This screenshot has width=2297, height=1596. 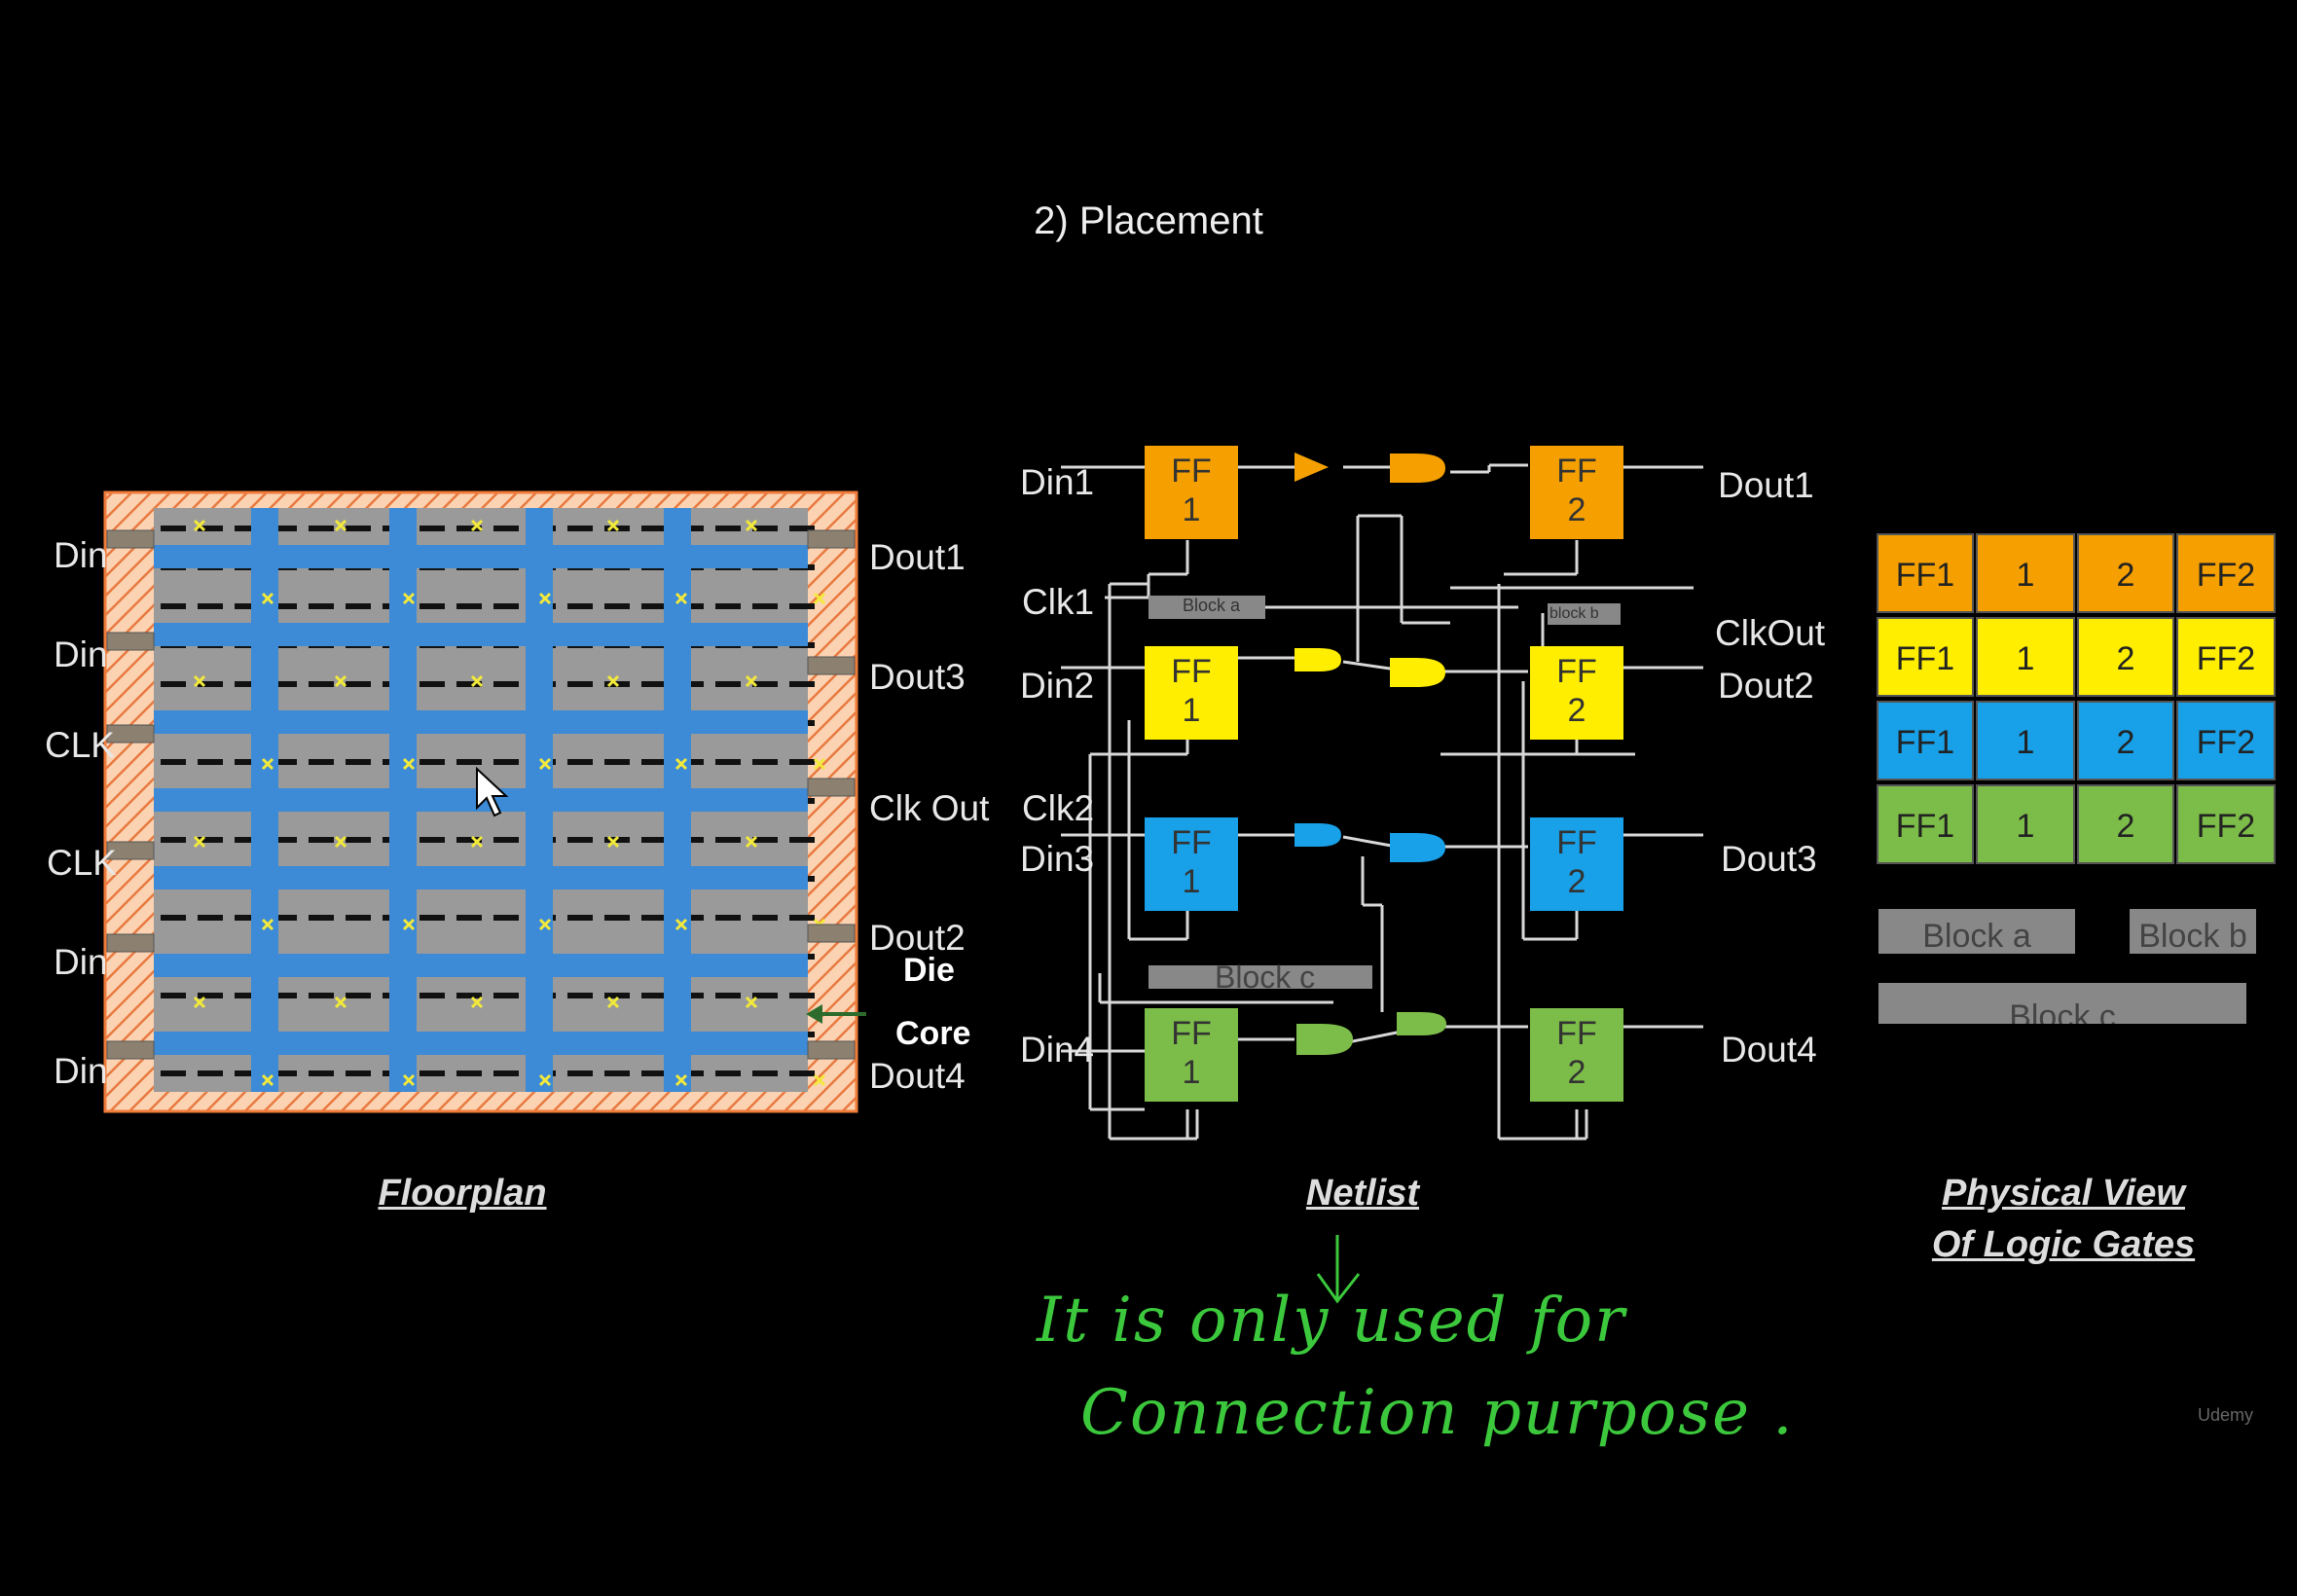 What do you see at coordinates (1148, 221) in the screenshot?
I see `slide-title: 2) Placement` at bounding box center [1148, 221].